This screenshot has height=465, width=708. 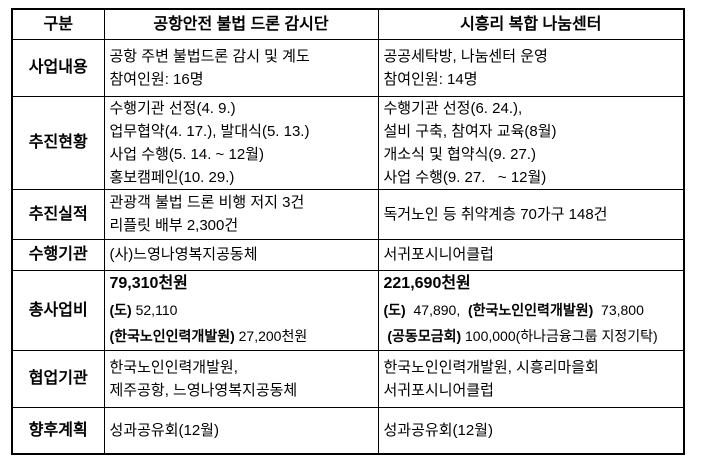 What do you see at coordinates (58, 24) in the screenshot?
I see `header-category: 구분` at bounding box center [58, 24].